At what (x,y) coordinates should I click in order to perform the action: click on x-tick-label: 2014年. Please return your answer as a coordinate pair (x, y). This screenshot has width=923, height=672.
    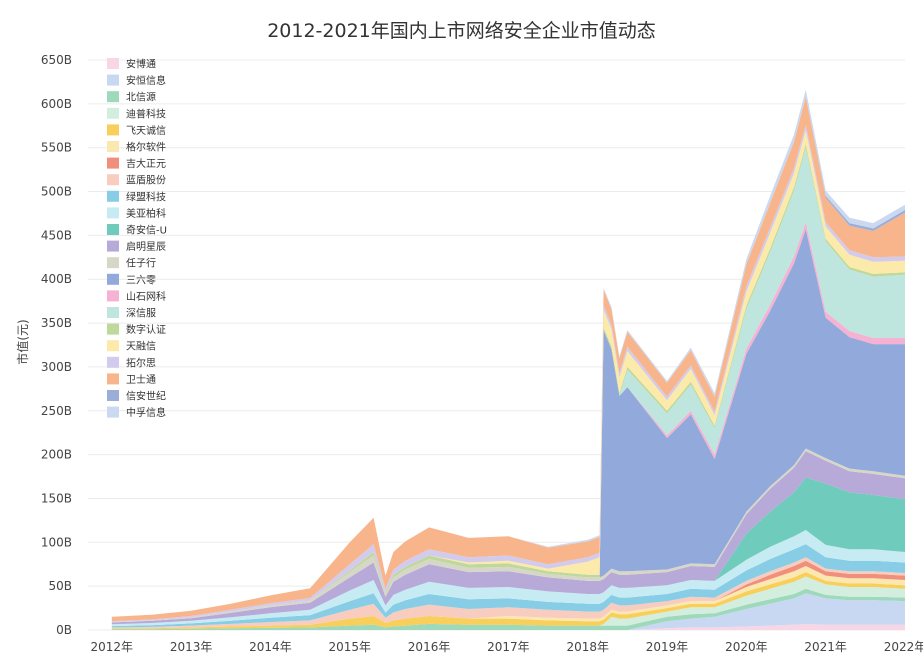
    Looking at the image, I should click on (270, 647).